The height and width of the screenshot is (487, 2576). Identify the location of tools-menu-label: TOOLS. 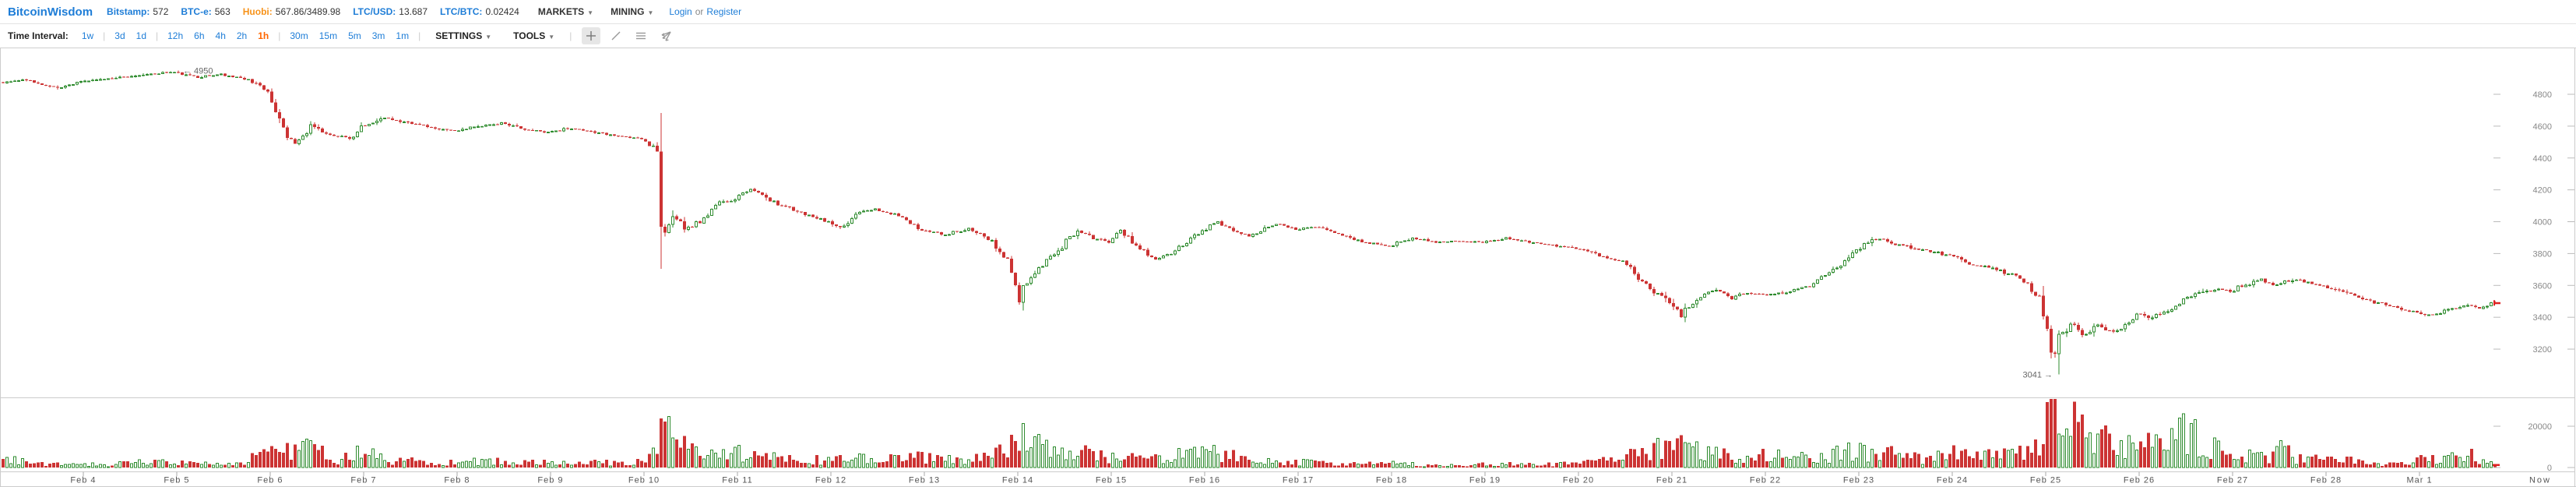
(529, 35).